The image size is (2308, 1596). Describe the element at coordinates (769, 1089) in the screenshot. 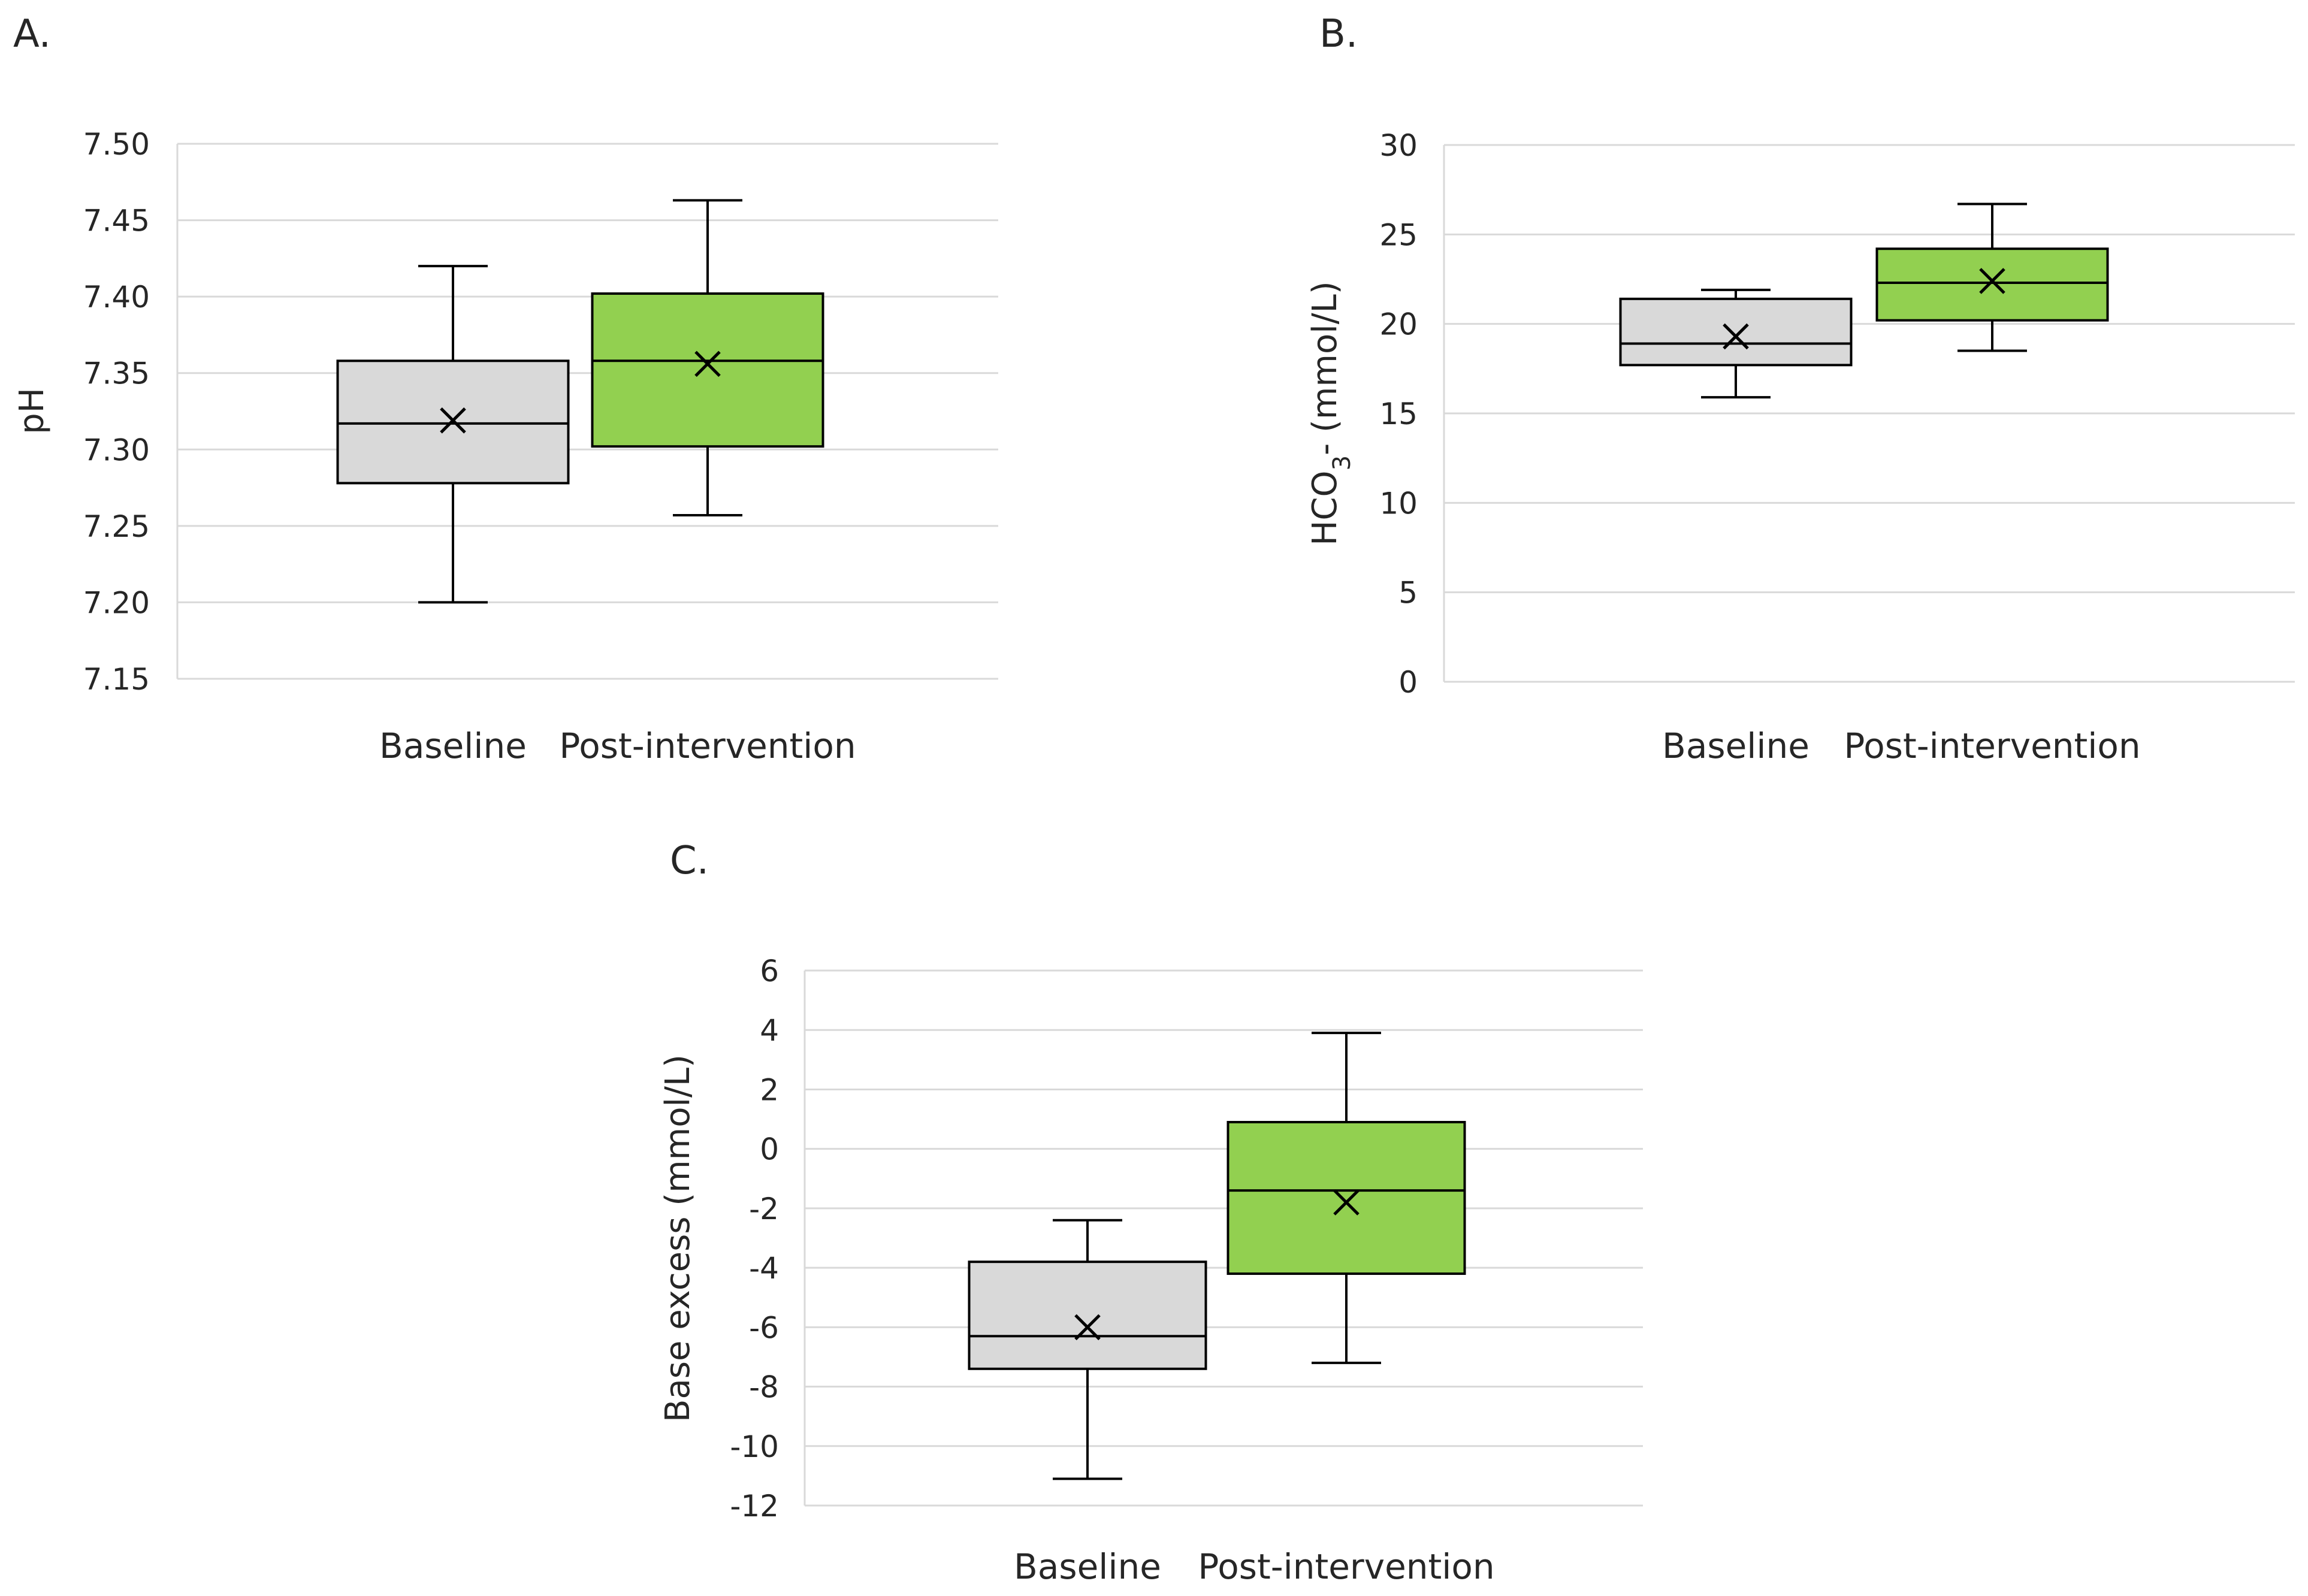

I see `y-tick-label: 2` at that location.